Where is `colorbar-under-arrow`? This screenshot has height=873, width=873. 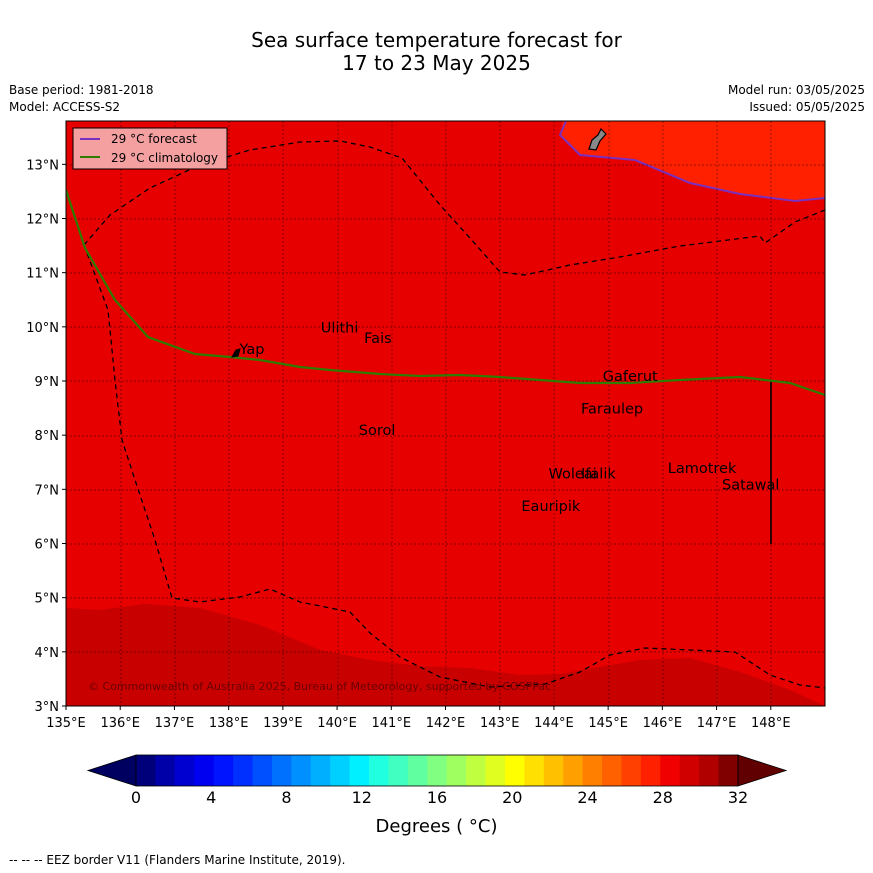 colorbar-under-arrow is located at coordinates (111, 770).